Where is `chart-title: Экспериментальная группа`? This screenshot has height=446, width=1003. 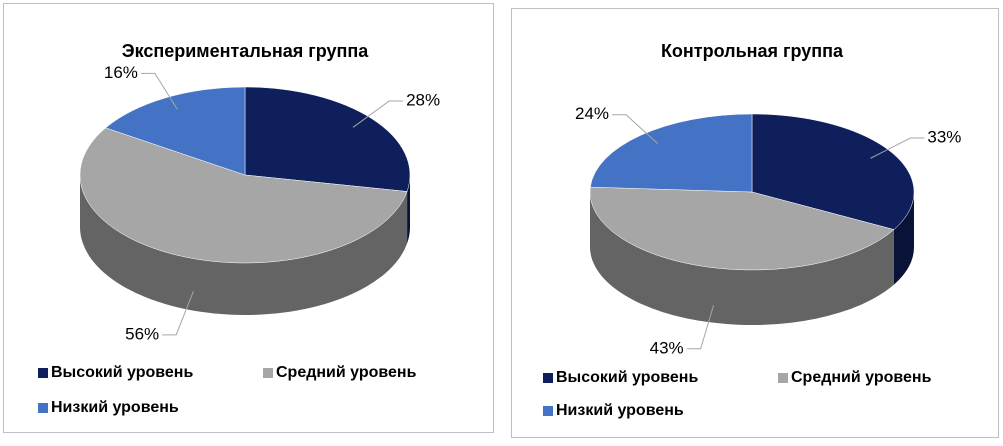 chart-title: Экспериментальная группа is located at coordinates (245, 51).